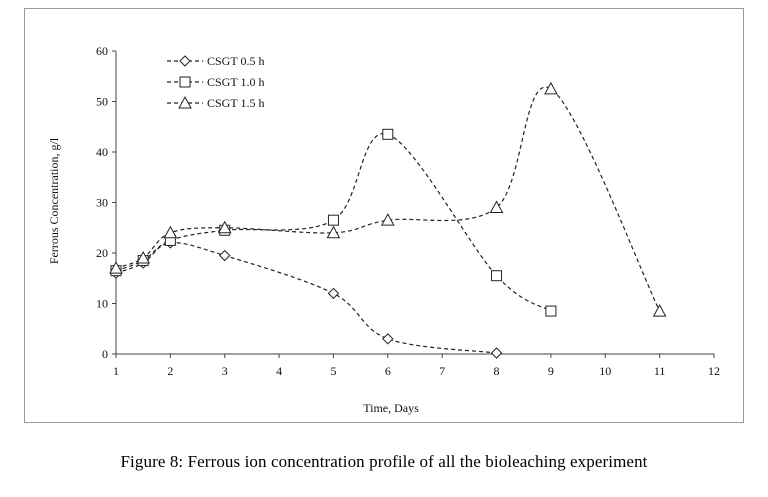 The width and height of the screenshot is (768, 497). I want to click on x-tick-label: 11, so click(660, 371).